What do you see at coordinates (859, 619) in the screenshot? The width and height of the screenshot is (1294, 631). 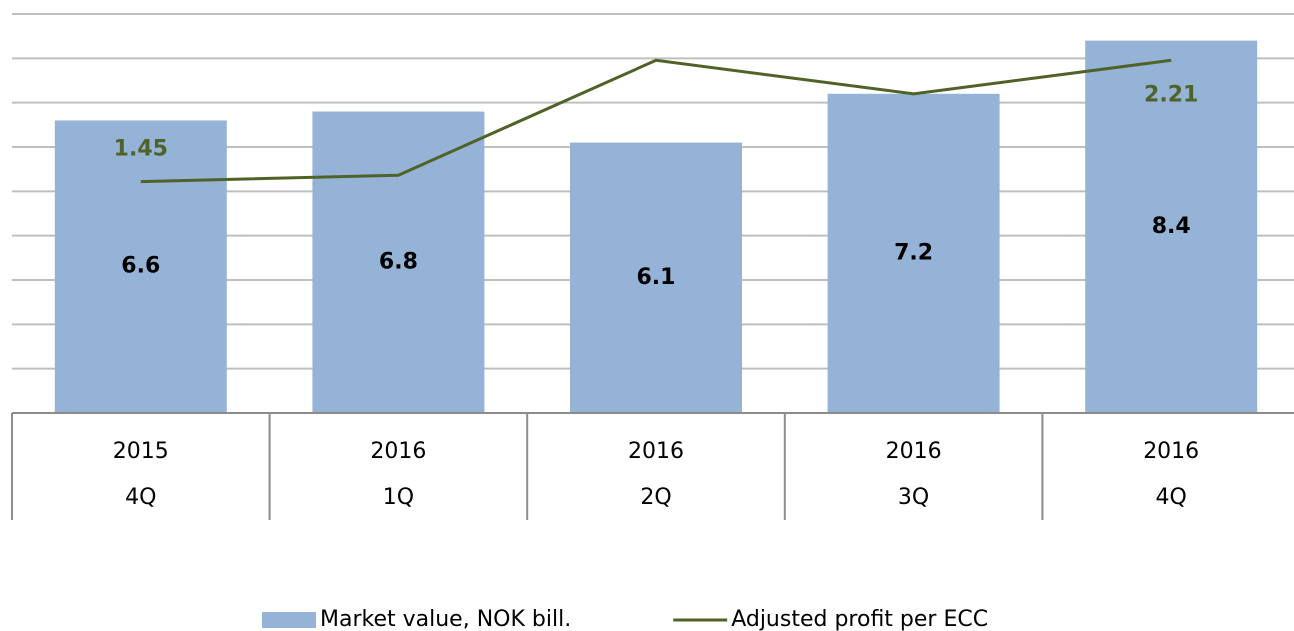 I see `legend-label: Adjusted profit per ECC` at bounding box center [859, 619].